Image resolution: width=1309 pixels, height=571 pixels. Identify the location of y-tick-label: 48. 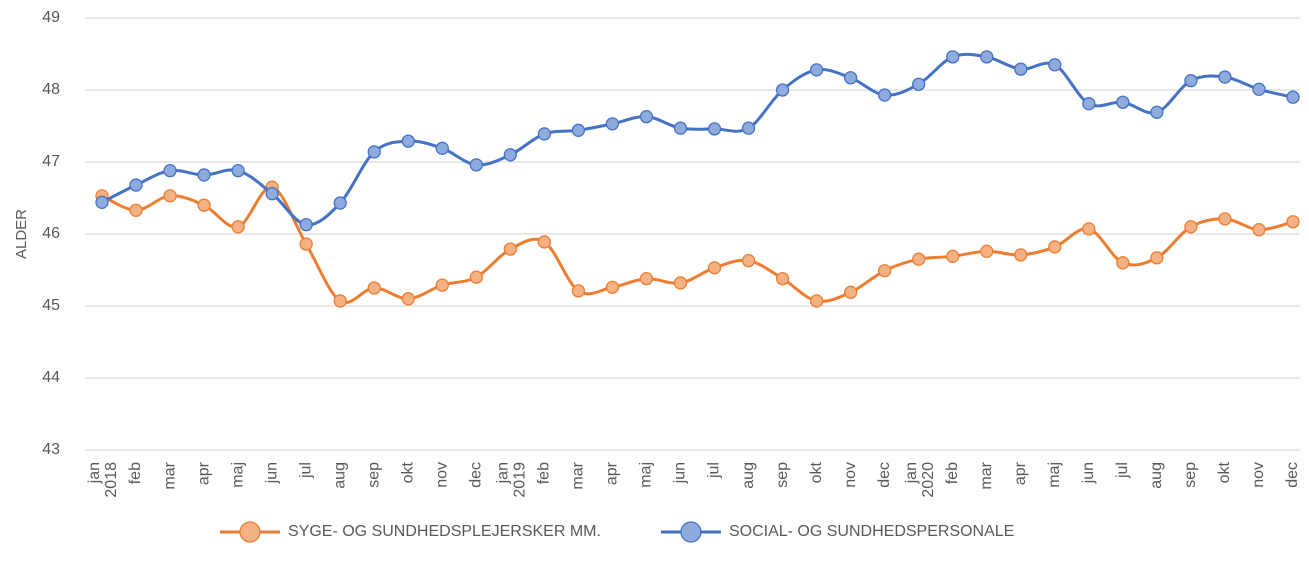
(51, 89).